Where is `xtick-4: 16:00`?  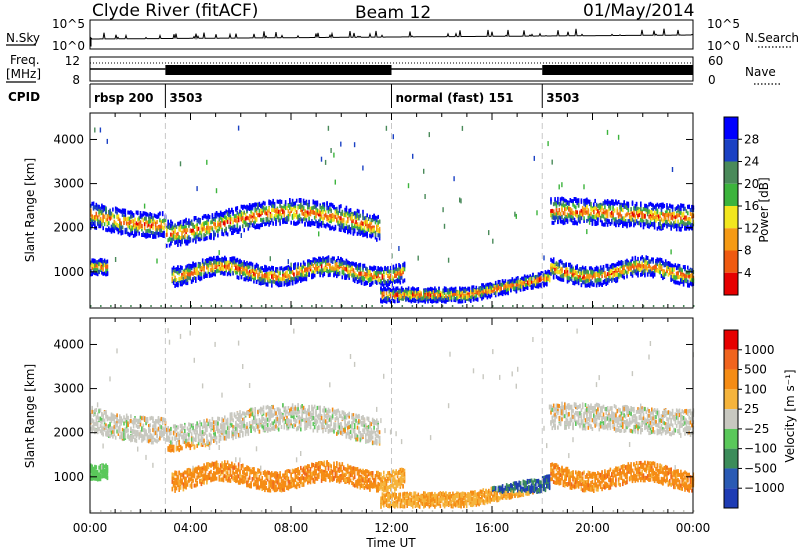
xtick-4: 16:00 is located at coordinates (492, 528).